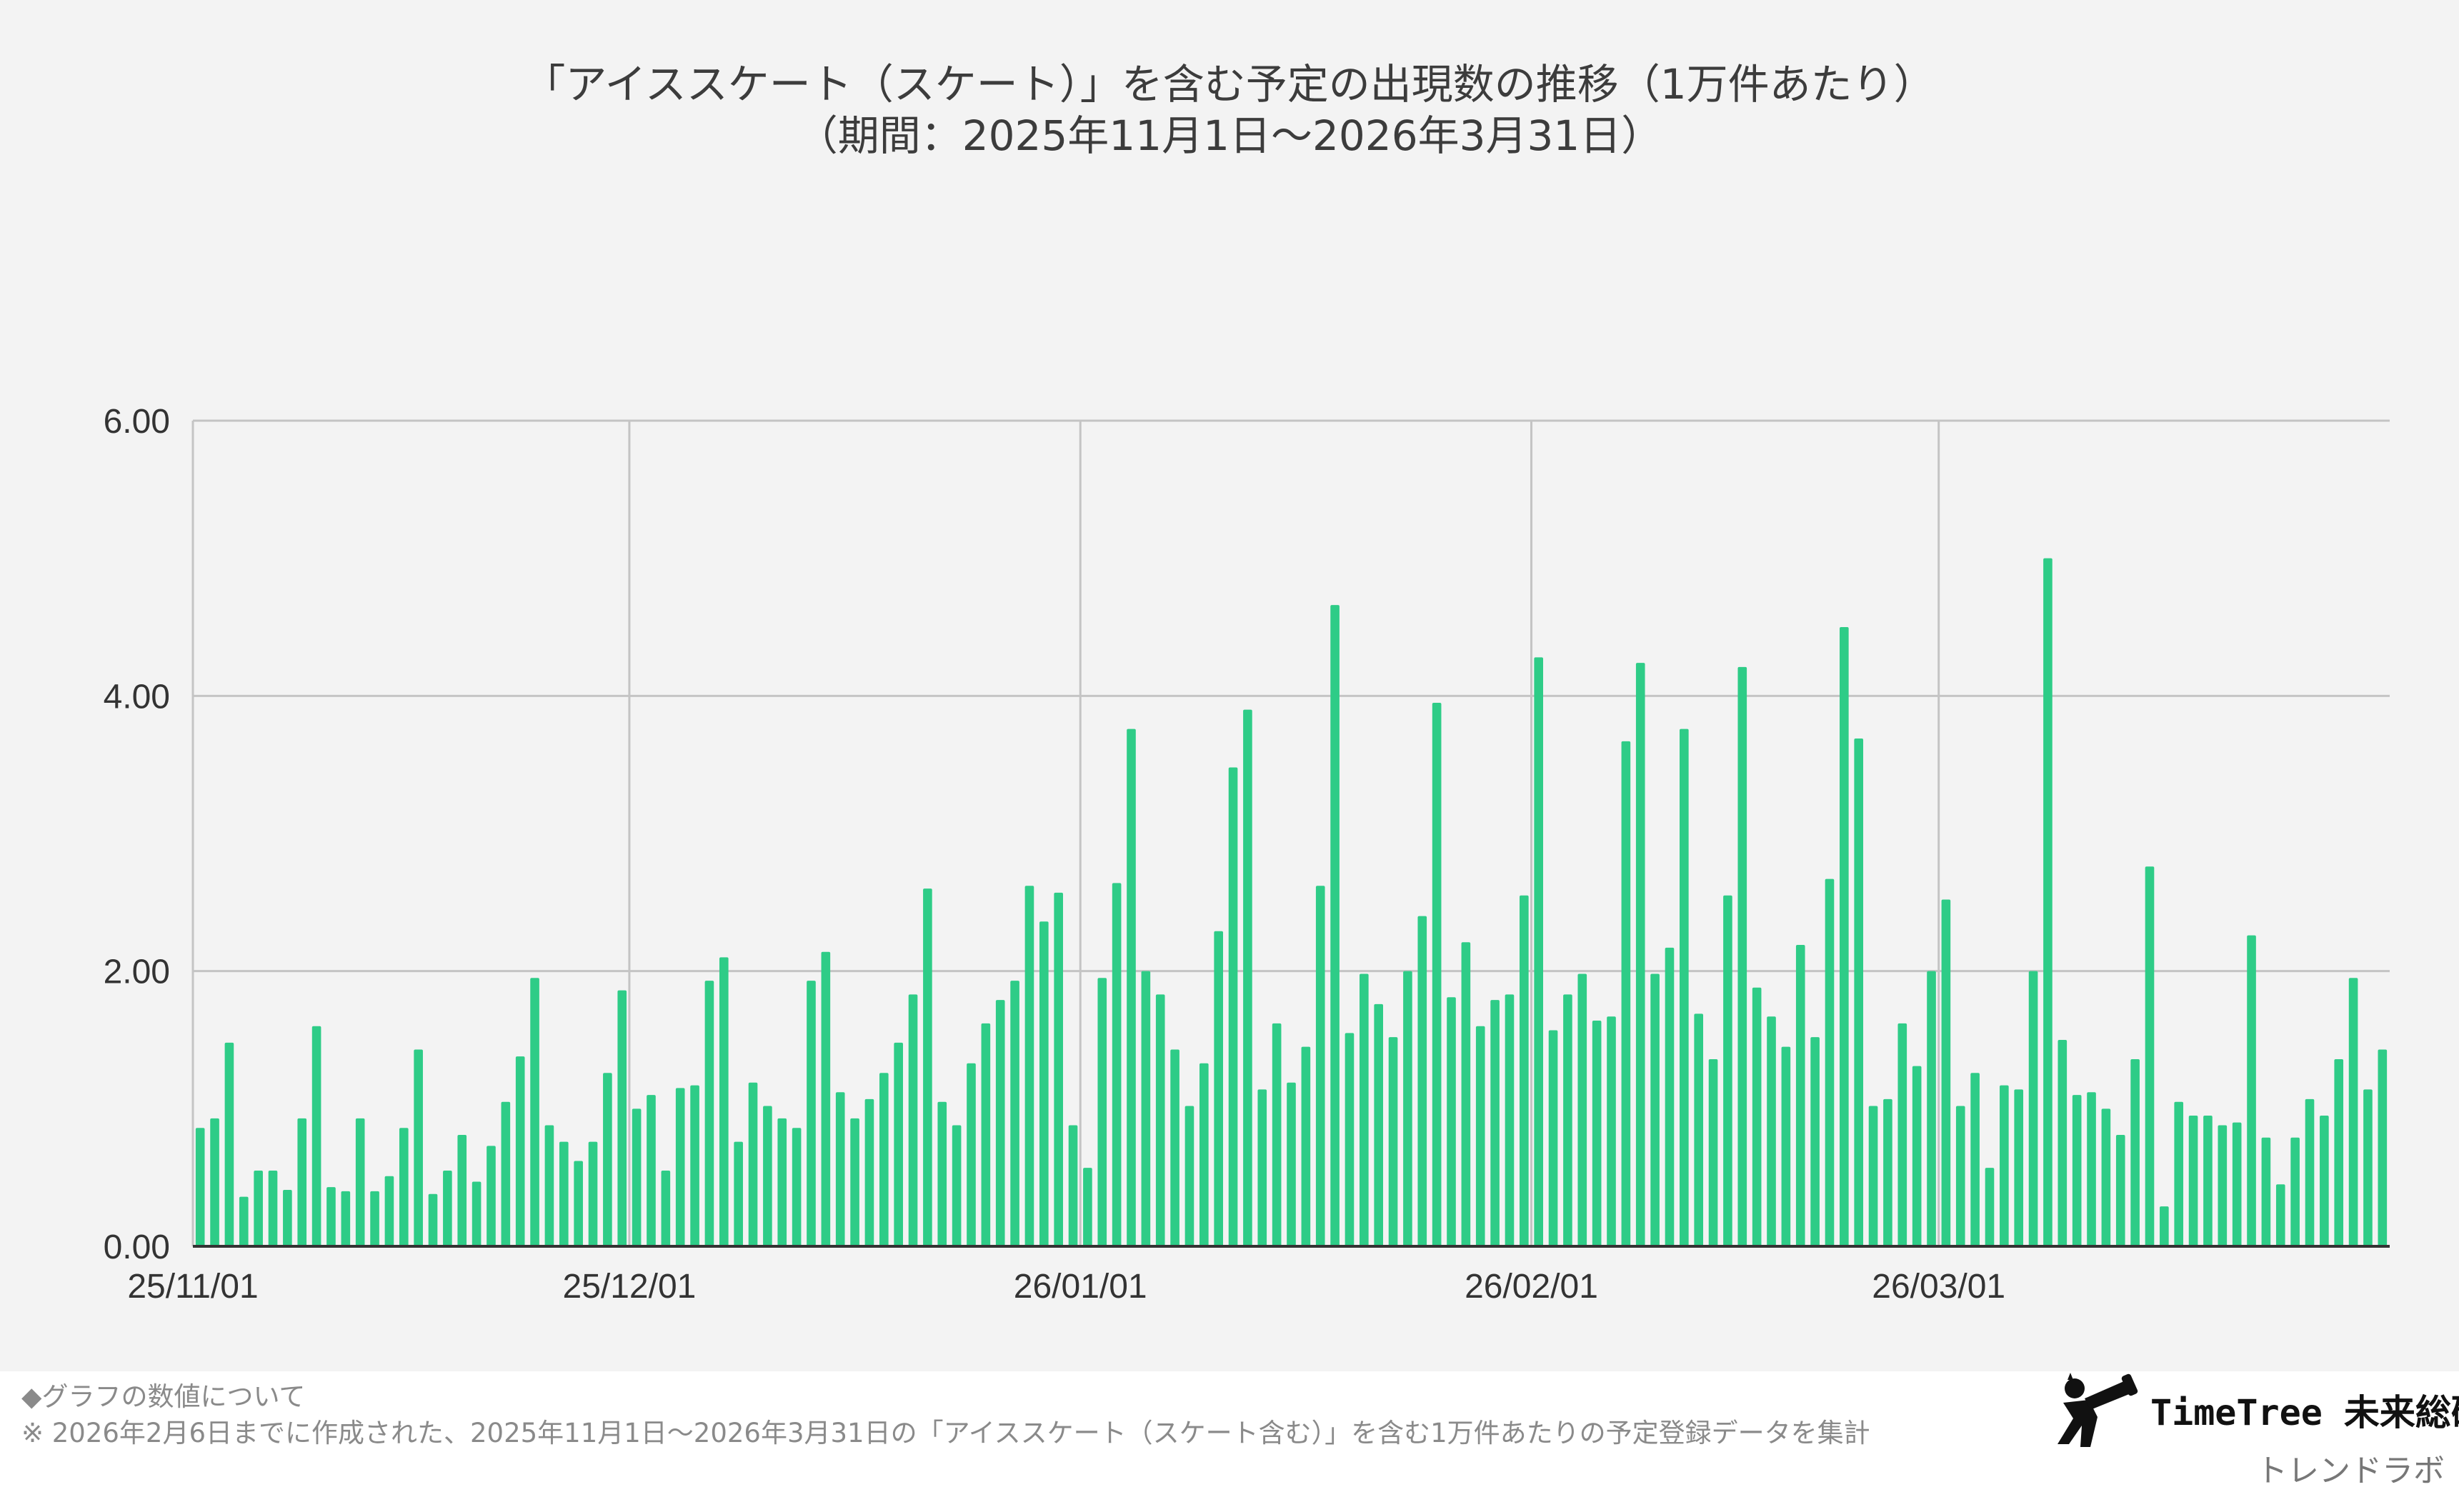 This screenshot has height=1512, width=2459. What do you see at coordinates (137, 1247) in the screenshot?
I see `y-tick-label: 0.00` at bounding box center [137, 1247].